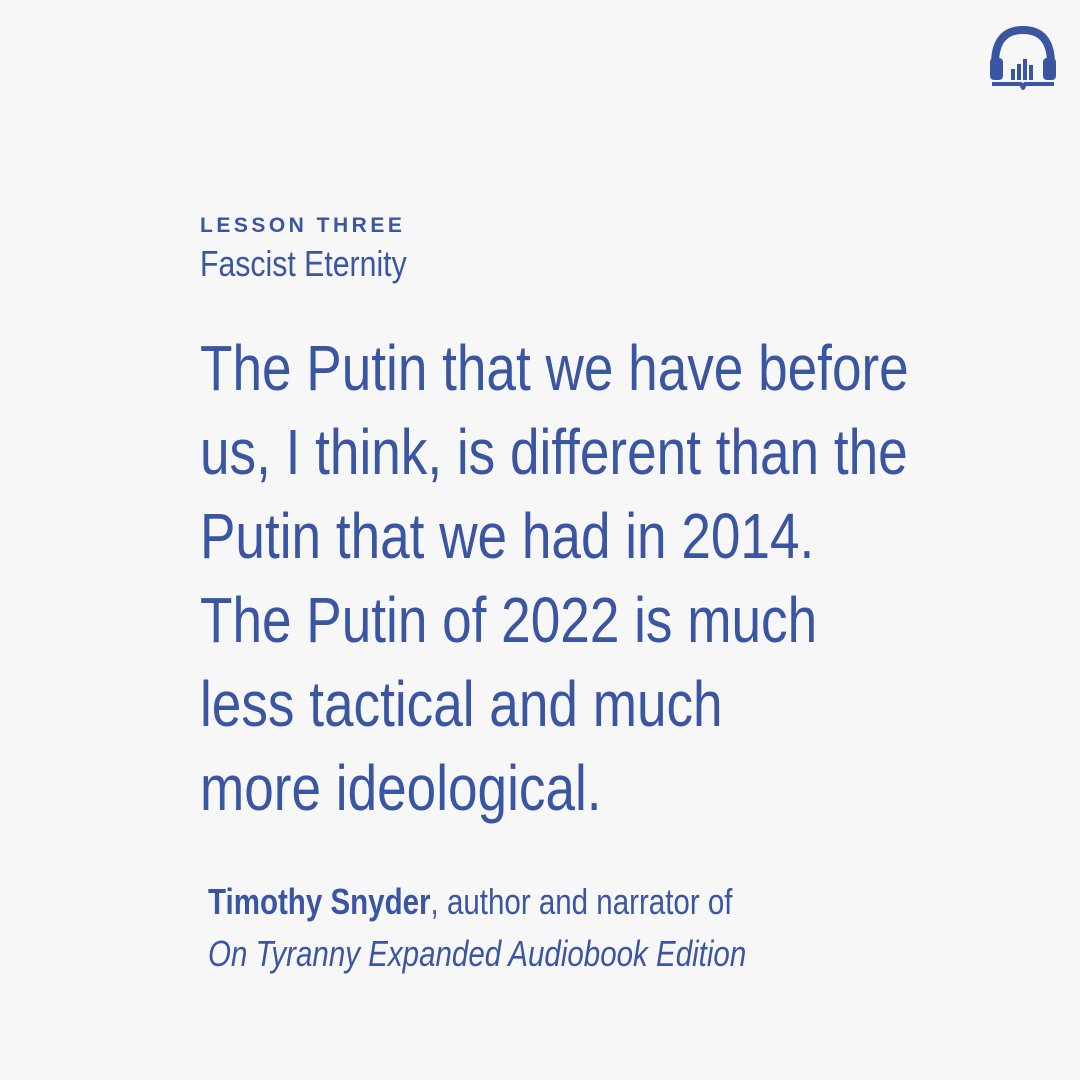 This screenshot has width=1080, height=1080. What do you see at coordinates (509, 620) in the screenshot?
I see `quote-line: The Putin of 2022 is much` at bounding box center [509, 620].